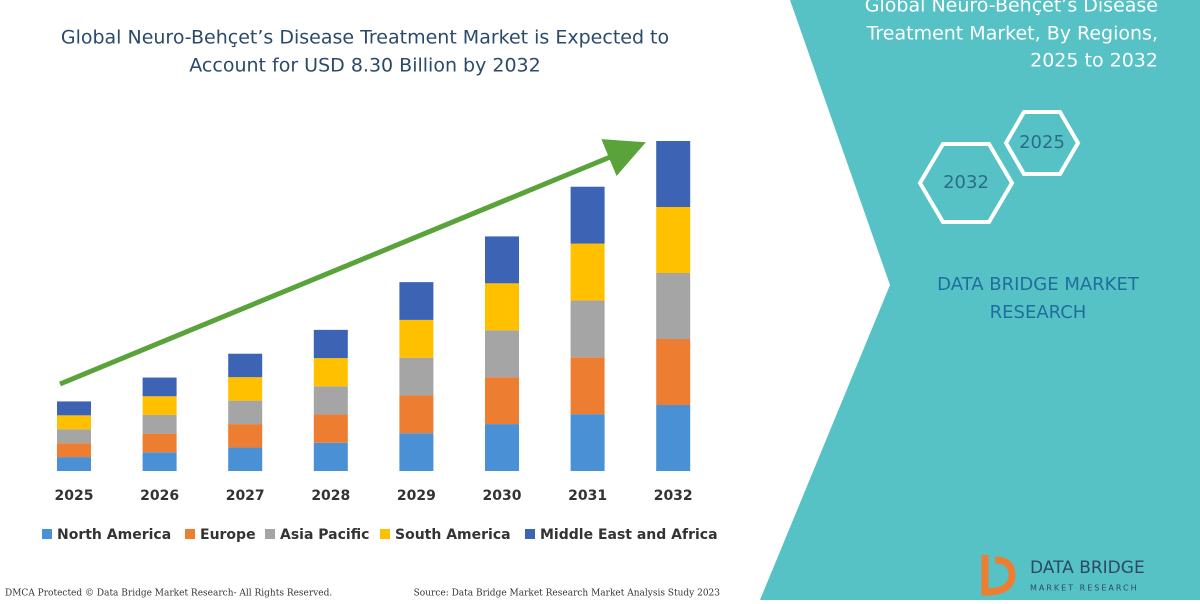  I want to click on legend-label: Europe, so click(228, 535).